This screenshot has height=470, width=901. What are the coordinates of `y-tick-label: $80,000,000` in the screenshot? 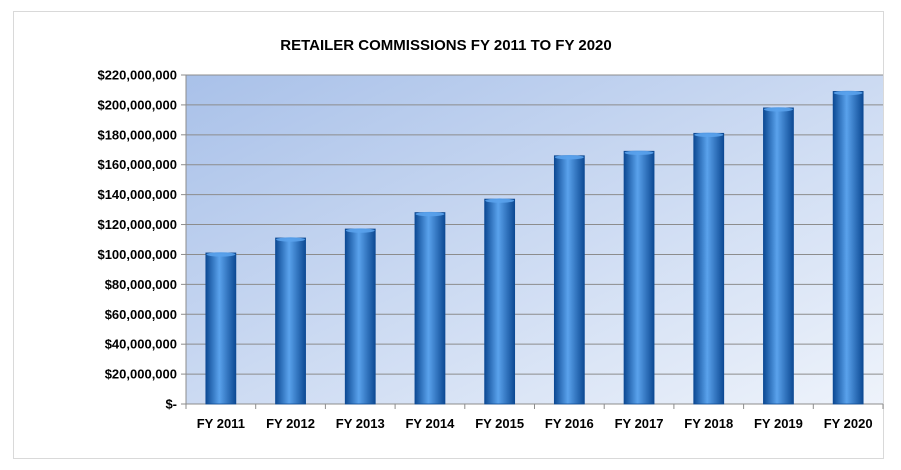 It's located at (141, 284).